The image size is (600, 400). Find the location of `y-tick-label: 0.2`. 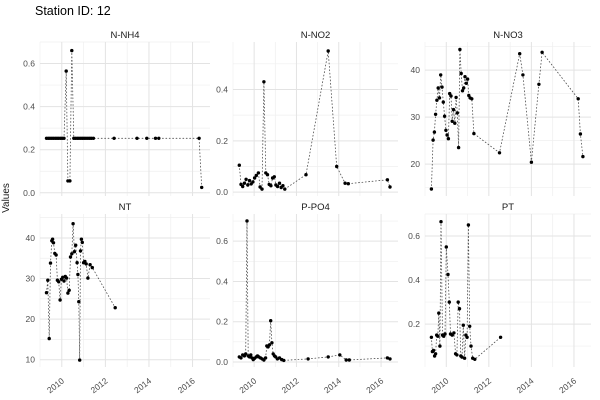

y-tick-label: 0.2 is located at coordinates (222, 322).